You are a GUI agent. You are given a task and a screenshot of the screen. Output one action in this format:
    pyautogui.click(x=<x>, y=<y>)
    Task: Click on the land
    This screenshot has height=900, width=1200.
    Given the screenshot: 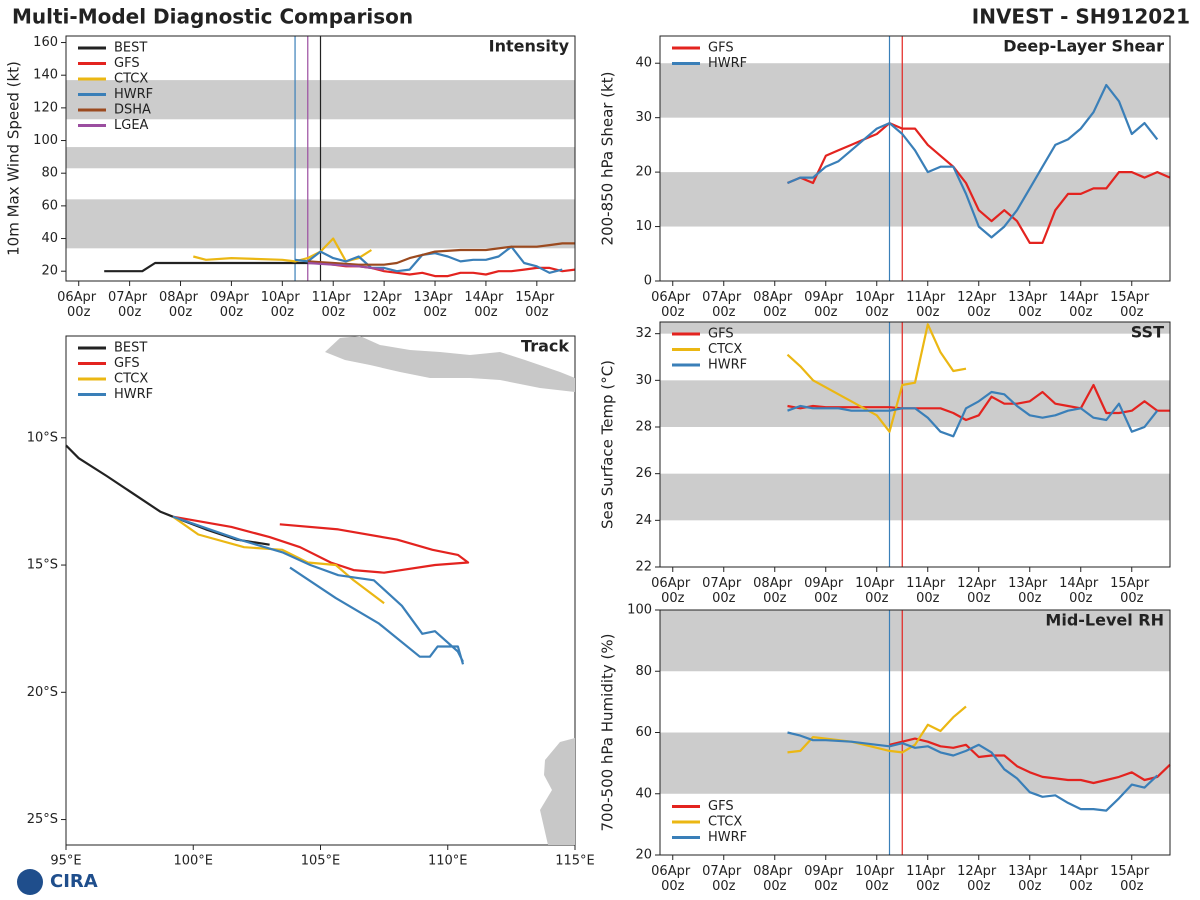 What is the action you would take?
    pyautogui.click(x=450, y=590)
    